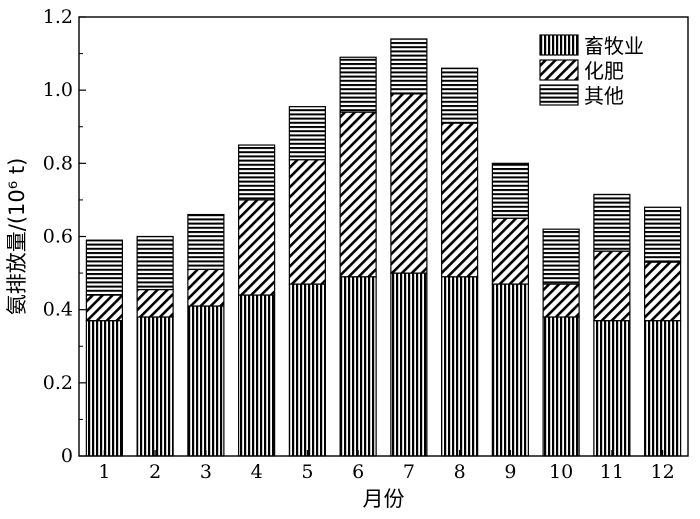  I want to click on y-tick-label: 0.4, so click(58, 310).